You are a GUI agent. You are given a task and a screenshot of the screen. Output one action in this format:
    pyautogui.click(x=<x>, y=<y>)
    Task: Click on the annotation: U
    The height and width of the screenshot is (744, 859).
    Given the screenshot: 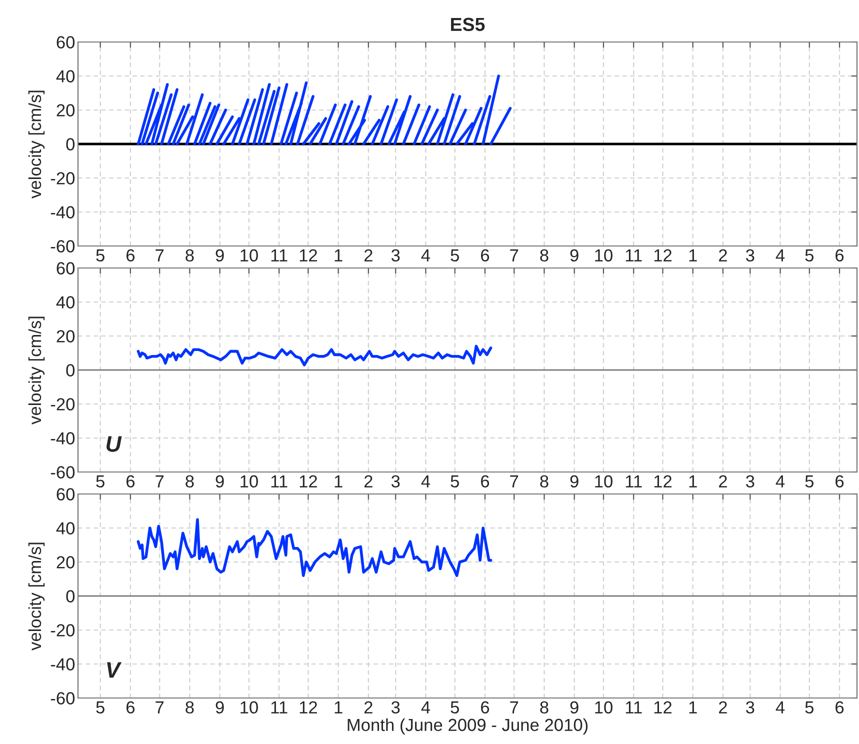 What is the action you would take?
    pyautogui.click(x=114, y=444)
    